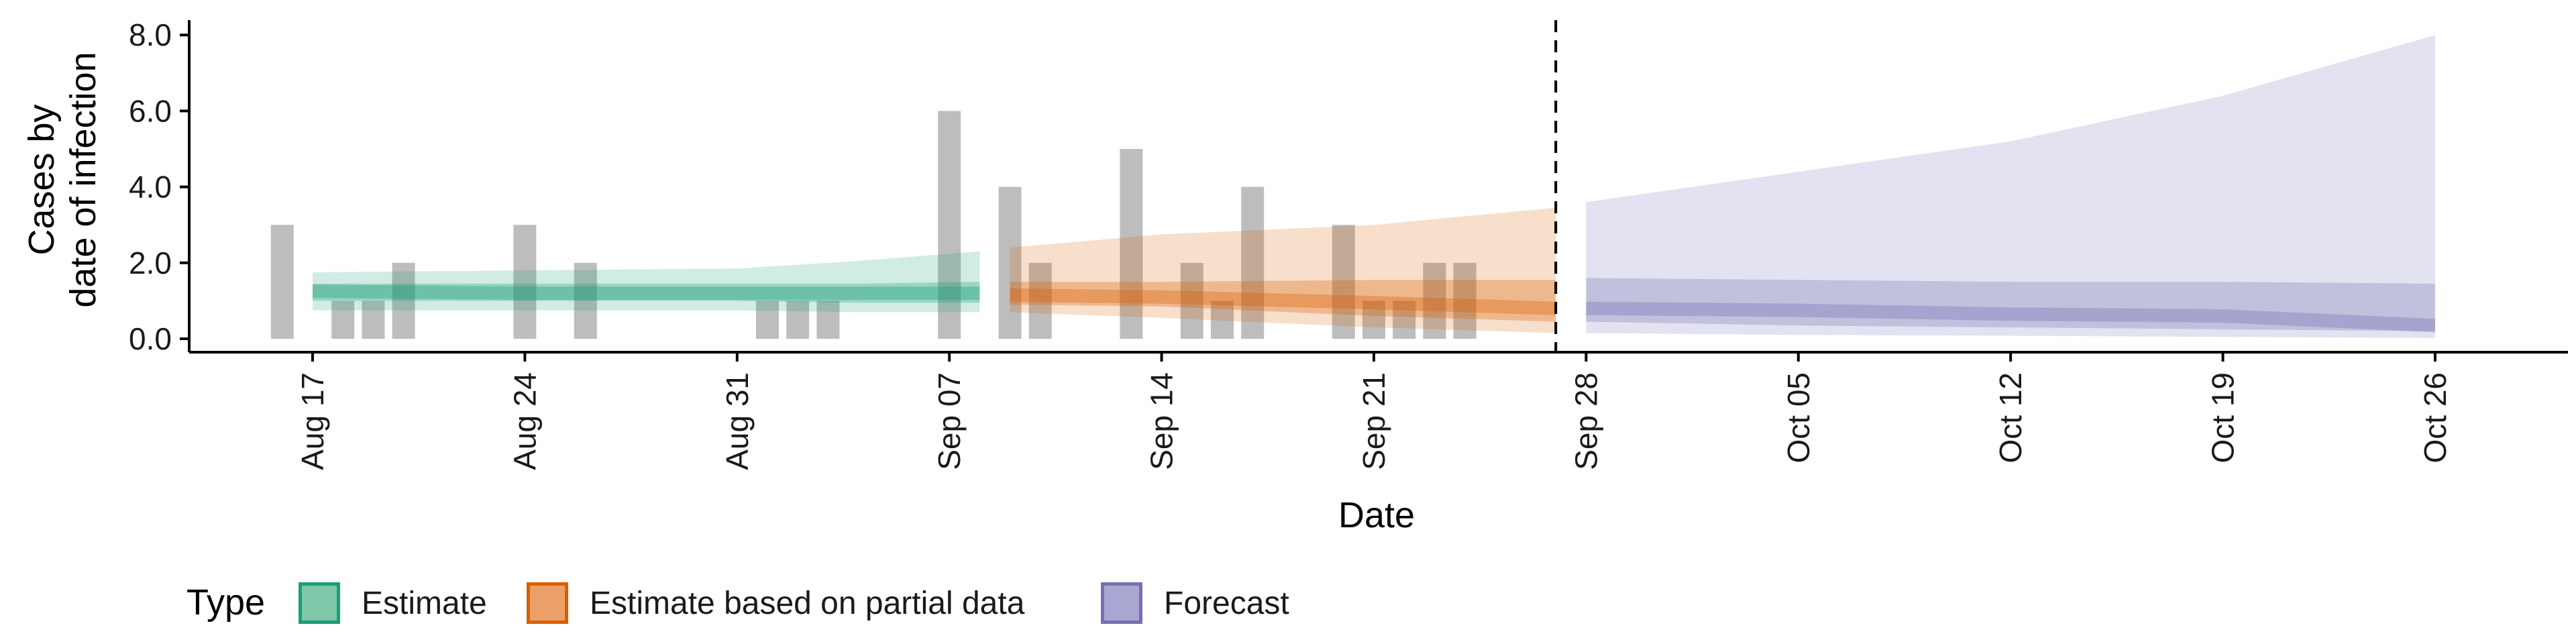 This screenshot has height=644, width=2576. Describe the element at coordinates (807, 603) in the screenshot. I see `legend-label-partial: Estimate based on partial data` at that location.